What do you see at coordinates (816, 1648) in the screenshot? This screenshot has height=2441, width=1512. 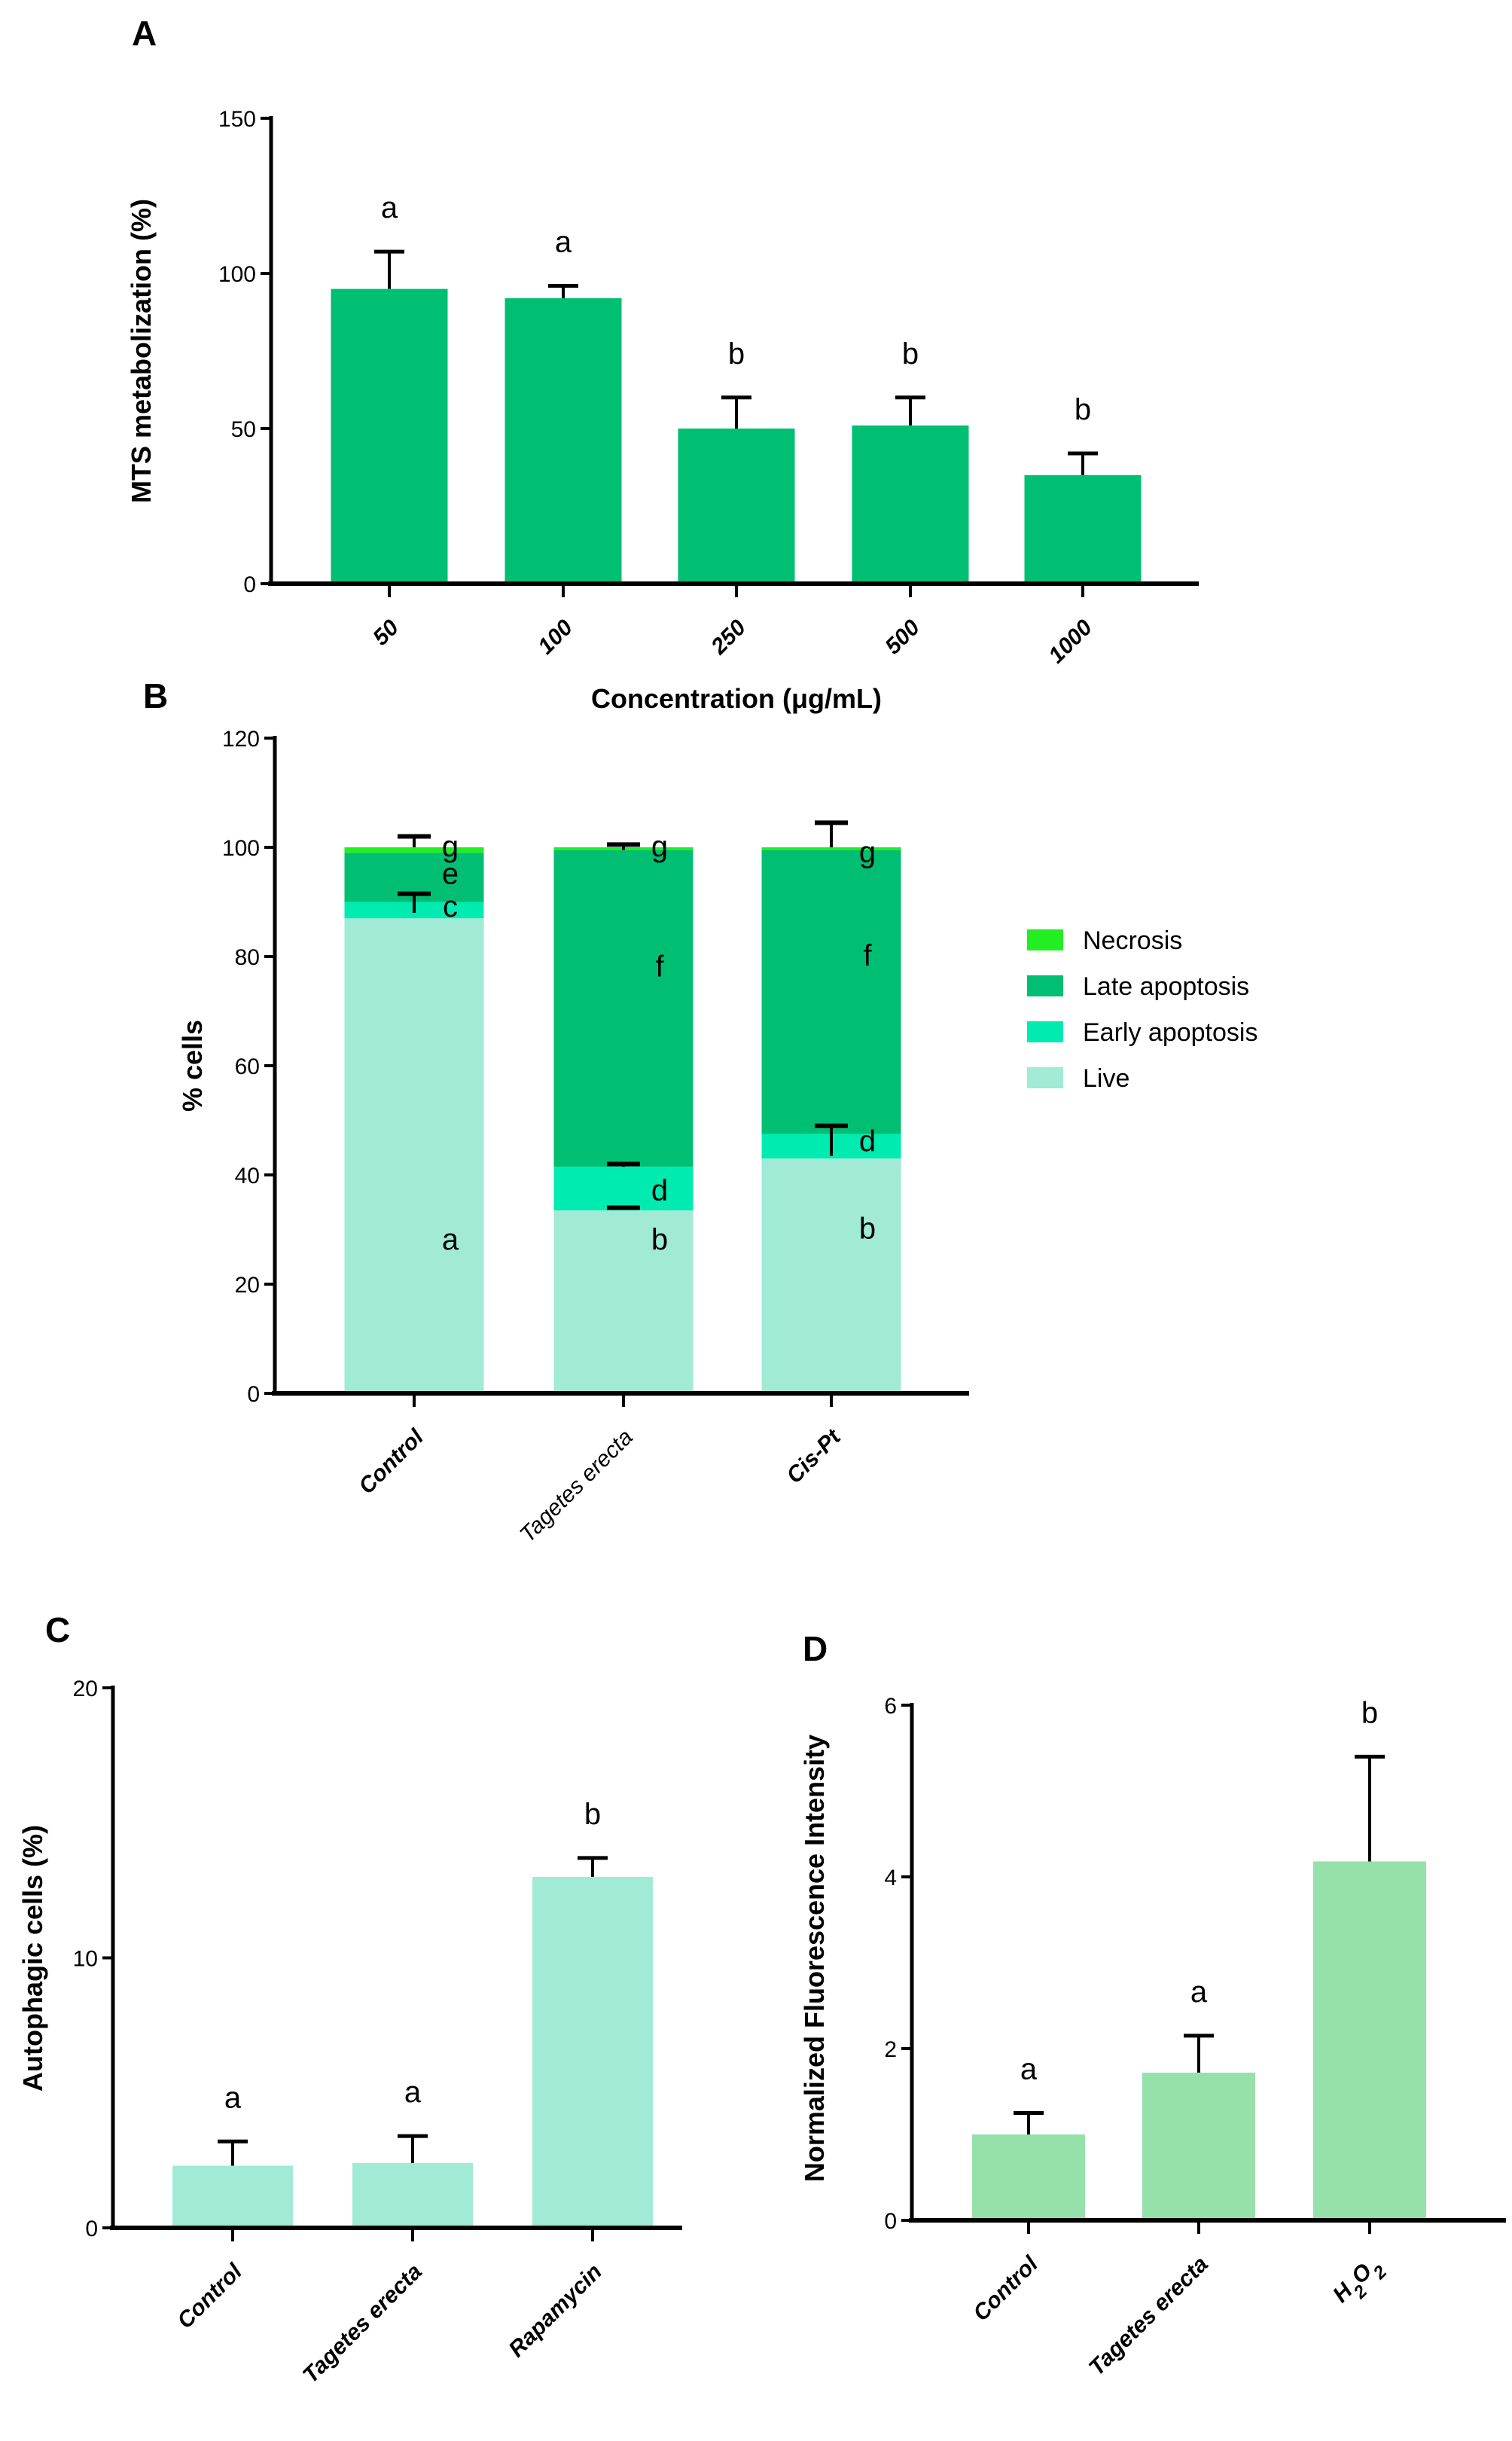 I see `panel-label-d: D` at bounding box center [816, 1648].